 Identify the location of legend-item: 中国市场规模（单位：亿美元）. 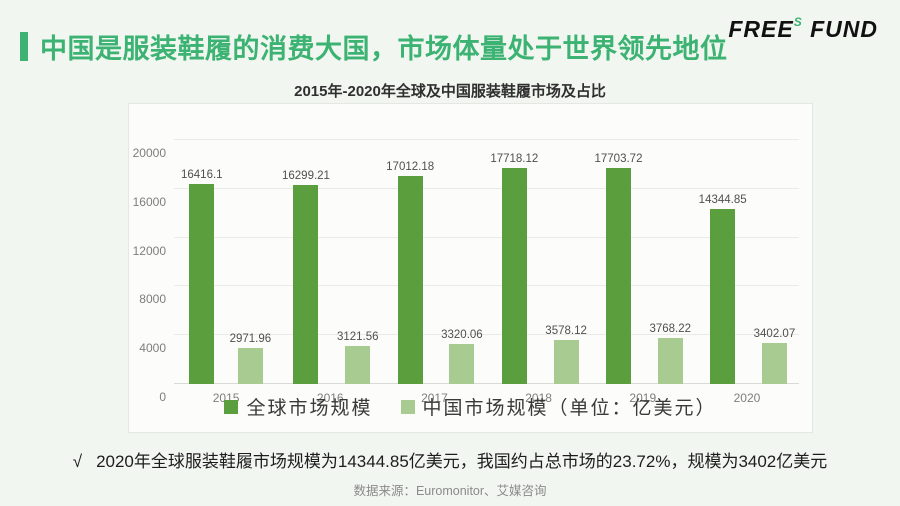
(558, 406).